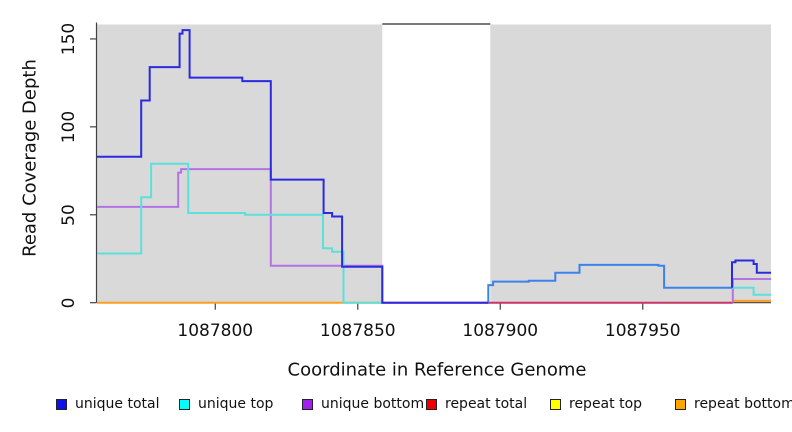 The width and height of the screenshot is (792, 432). What do you see at coordinates (609, 283) in the screenshot?
I see `series-unique-total-top-overlap` at bounding box center [609, 283].